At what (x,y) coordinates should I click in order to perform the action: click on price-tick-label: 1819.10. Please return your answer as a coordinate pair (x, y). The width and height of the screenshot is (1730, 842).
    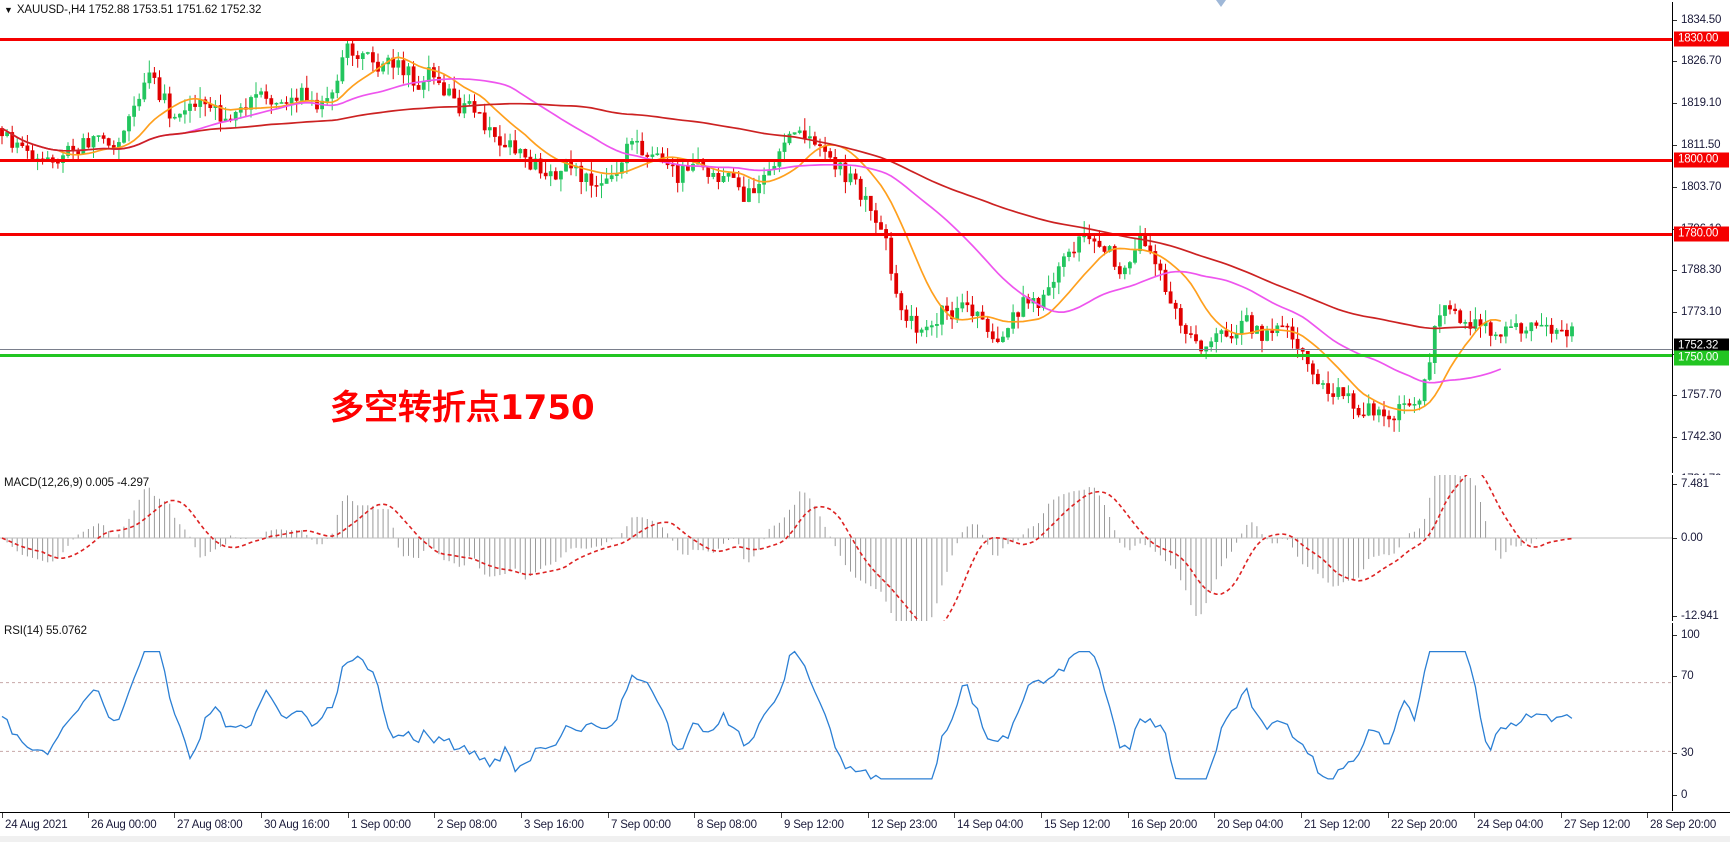
    Looking at the image, I should click on (1701, 103).